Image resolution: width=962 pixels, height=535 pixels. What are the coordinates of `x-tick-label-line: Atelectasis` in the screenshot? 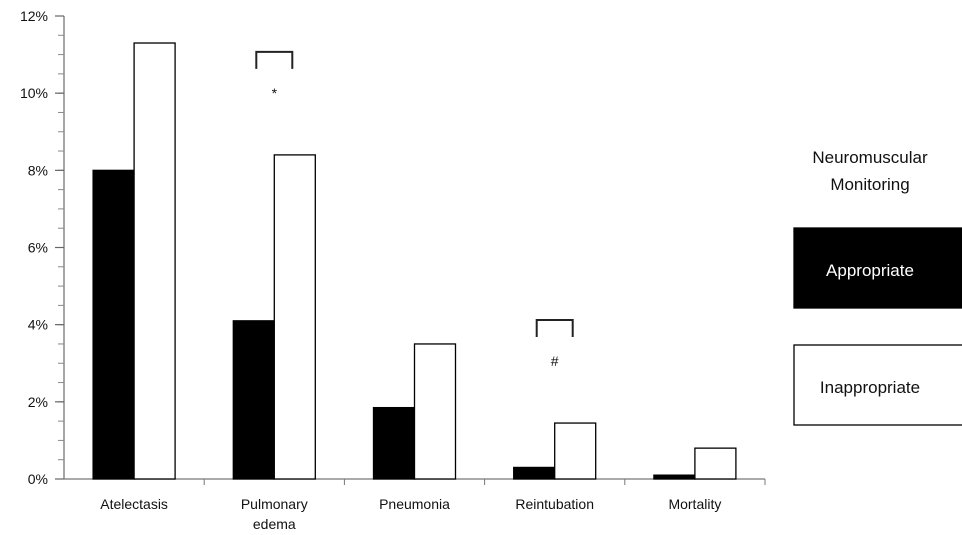 It's located at (134, 504).